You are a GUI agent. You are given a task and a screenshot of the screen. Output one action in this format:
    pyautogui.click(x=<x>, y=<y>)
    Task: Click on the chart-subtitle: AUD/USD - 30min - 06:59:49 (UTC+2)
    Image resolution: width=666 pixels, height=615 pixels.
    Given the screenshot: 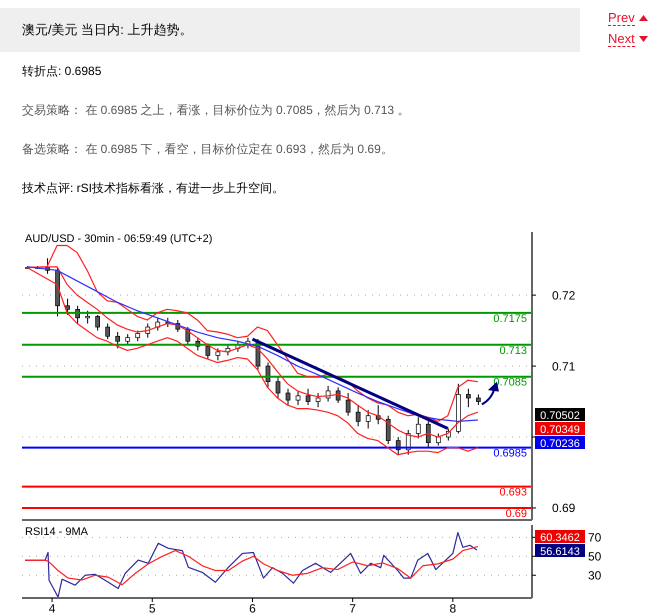 What is the action you would take?
    pyautogui.click(x=118, y=239)
    